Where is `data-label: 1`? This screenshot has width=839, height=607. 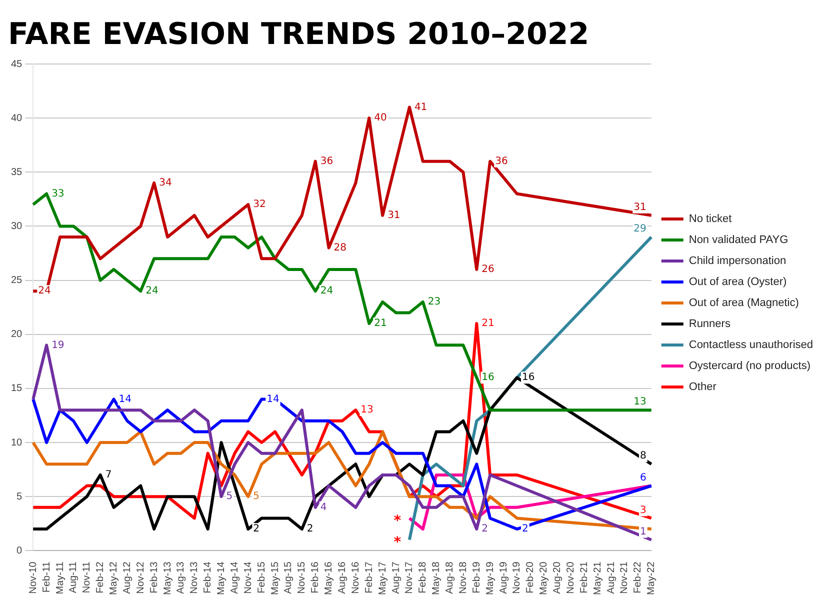 data-label: 1 is located at coordinates (643, 532).